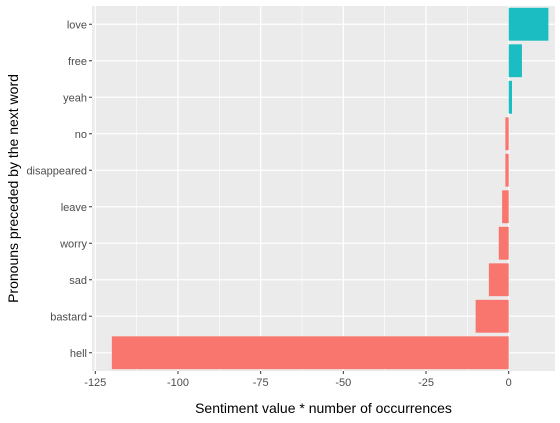 The image size is (560, 423). Describe the element at coordinates (73, 244) in the screenshot. I see `y-tick-label: worry` at that location.